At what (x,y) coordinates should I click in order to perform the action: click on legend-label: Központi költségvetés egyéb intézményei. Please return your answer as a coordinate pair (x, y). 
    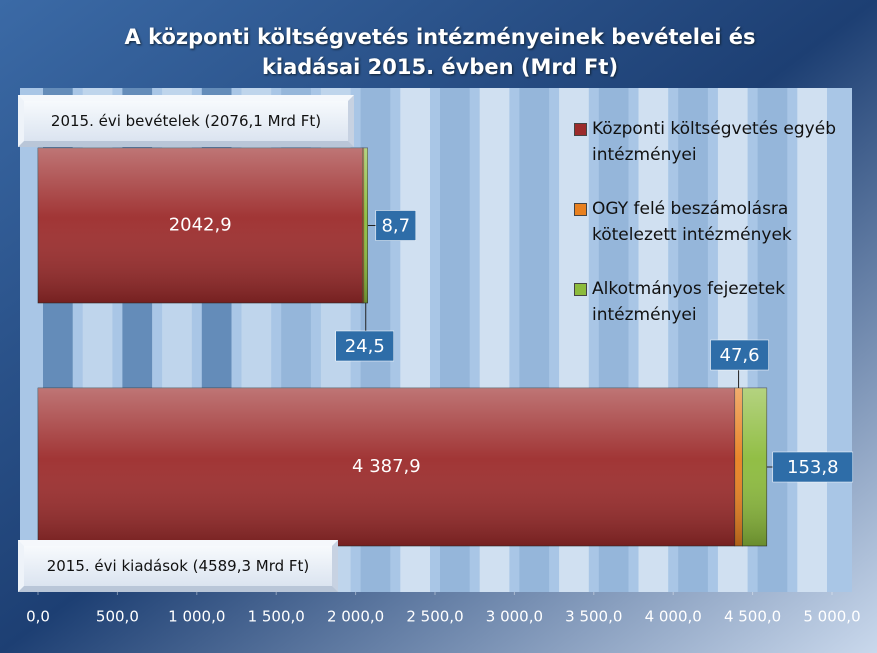
    Looking at the image, I should click on (714, 142).